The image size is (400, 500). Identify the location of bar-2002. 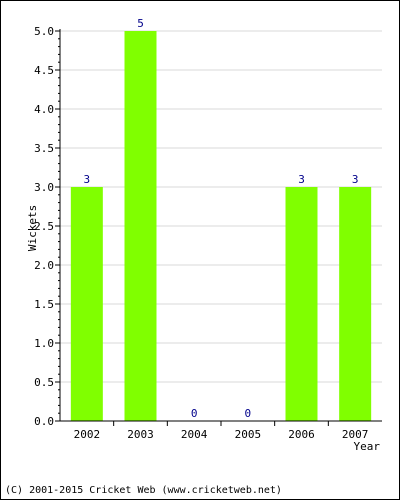
(86, 304).